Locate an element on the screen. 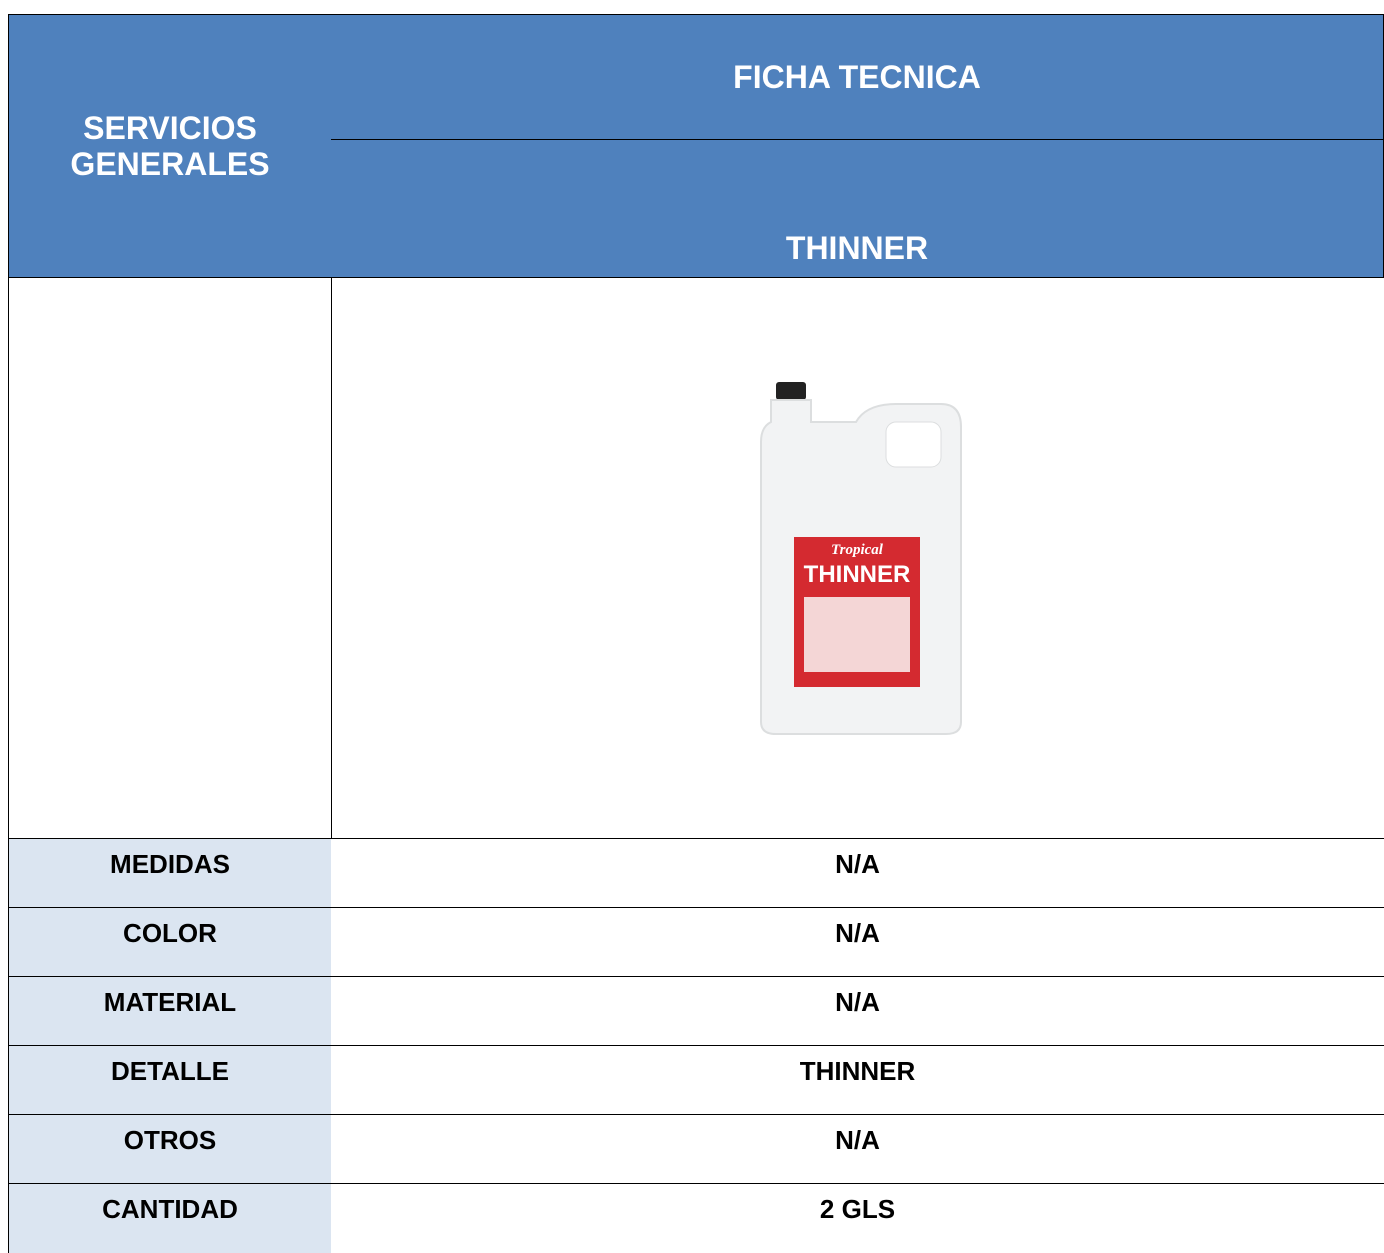 The image size is (1384, 1253). row-value: 2 GLS is located at coordinates (857, 1218).